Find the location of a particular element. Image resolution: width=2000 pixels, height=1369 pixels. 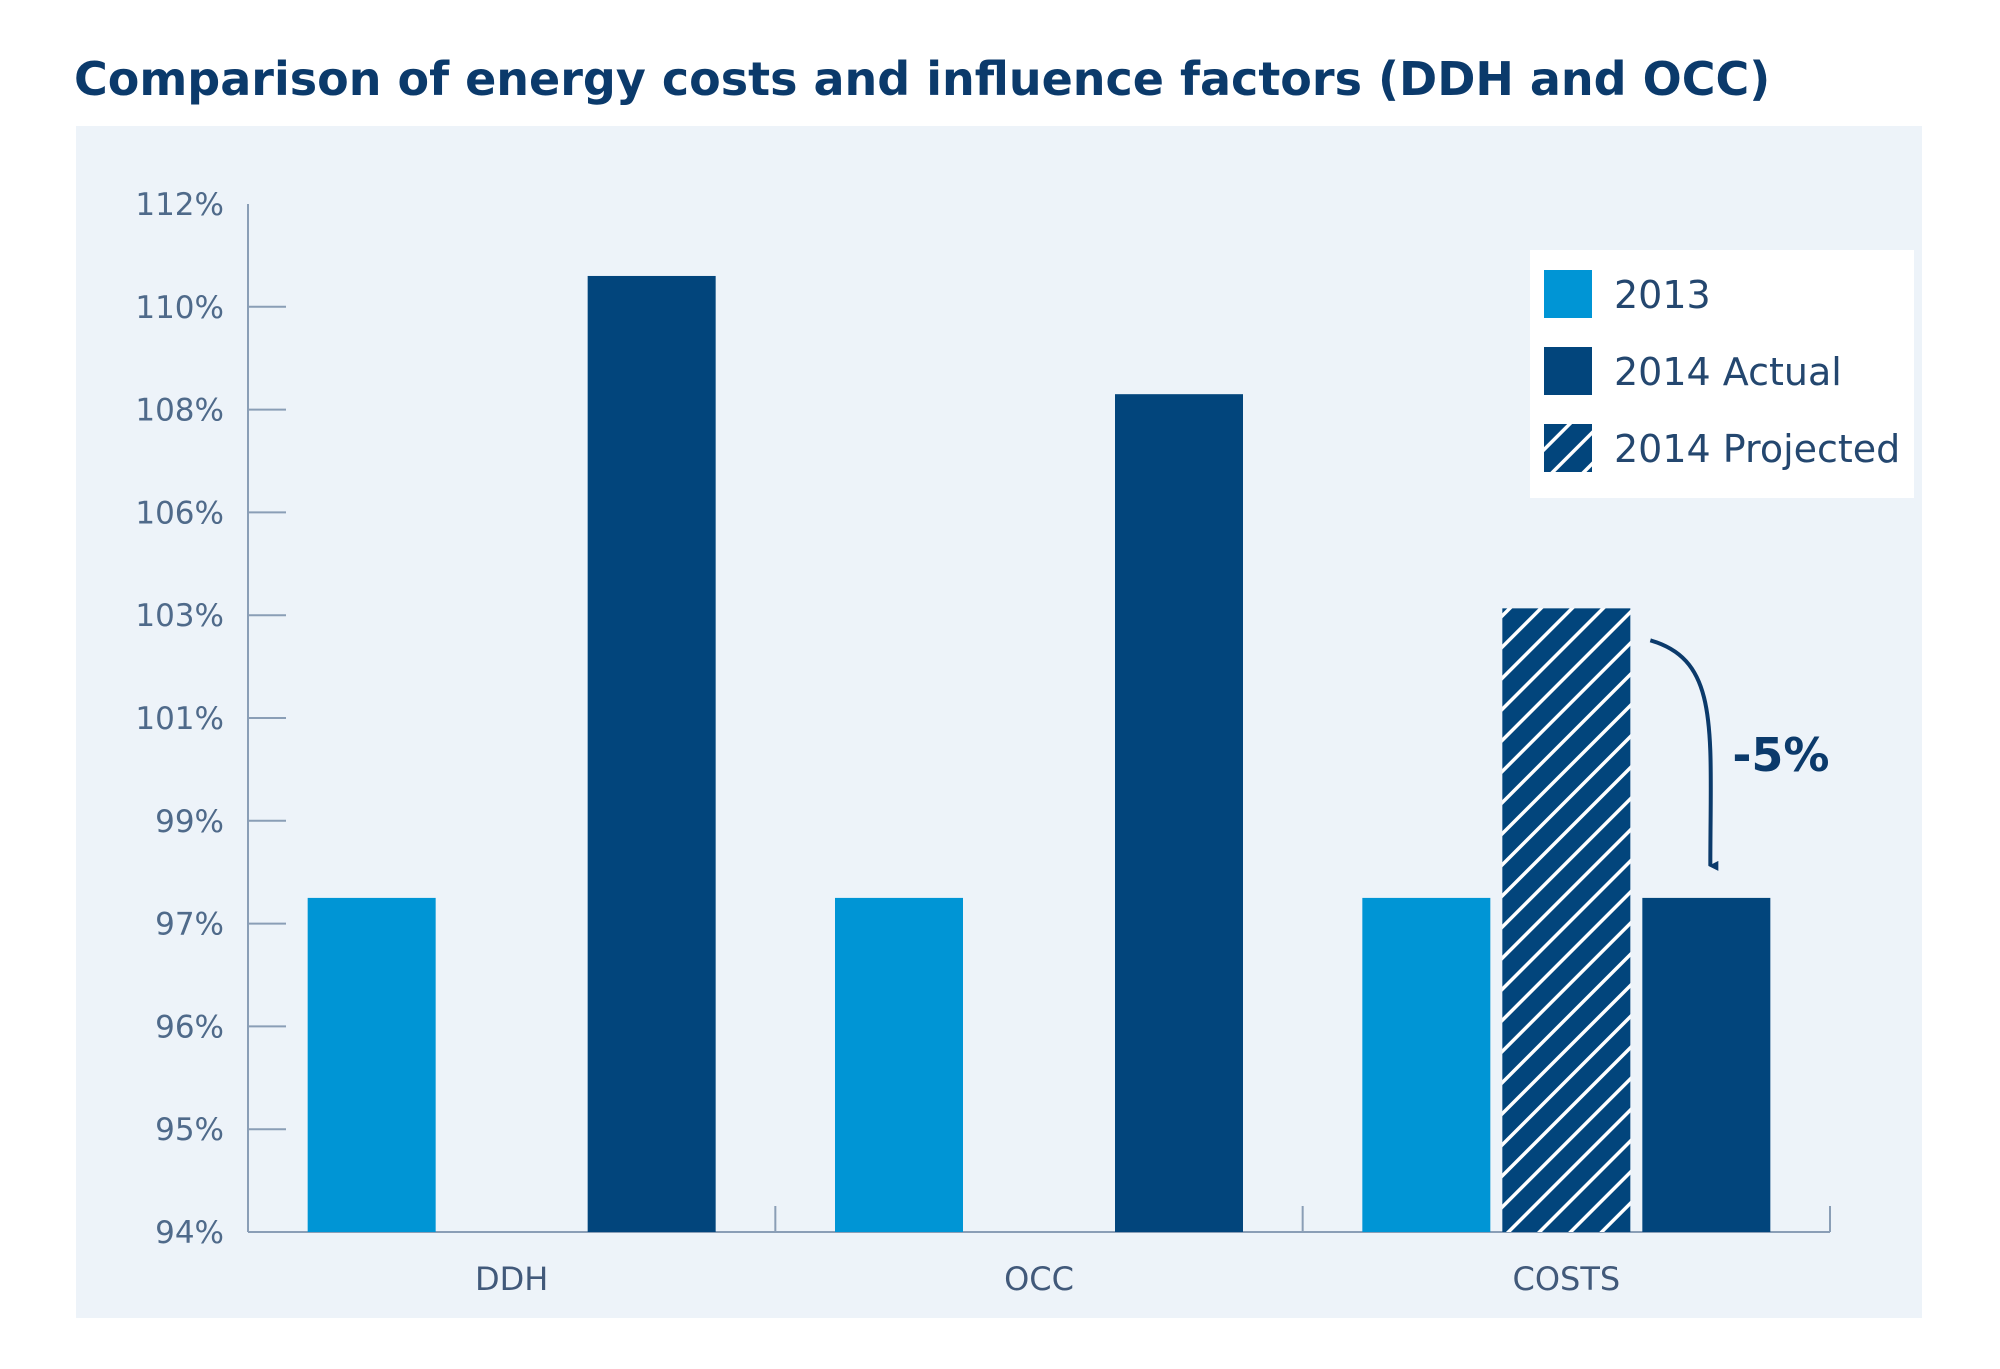

y-tick-label: 106% is located at coordinates (179, 513).